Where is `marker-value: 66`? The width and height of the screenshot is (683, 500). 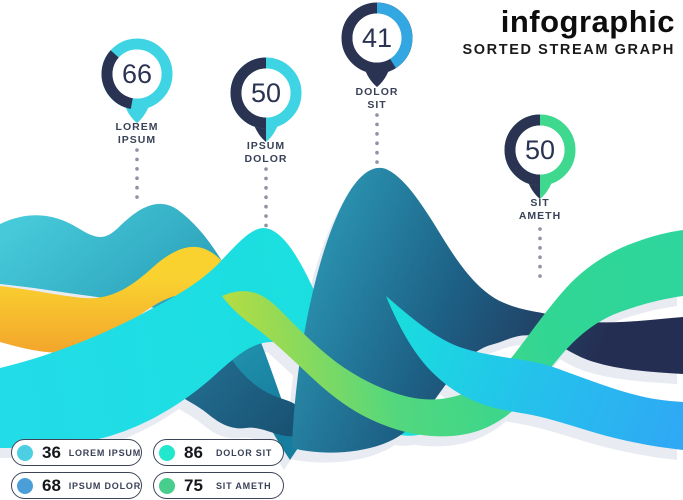 marker-value: 66 is located at coordinates (137, 74).